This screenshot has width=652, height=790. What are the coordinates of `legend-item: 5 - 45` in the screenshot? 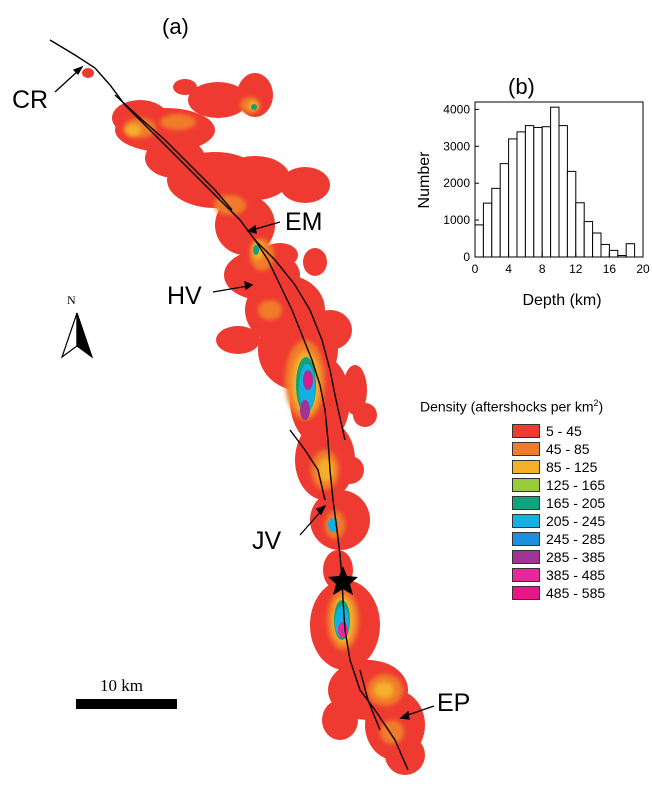 It's located at (558, 431).